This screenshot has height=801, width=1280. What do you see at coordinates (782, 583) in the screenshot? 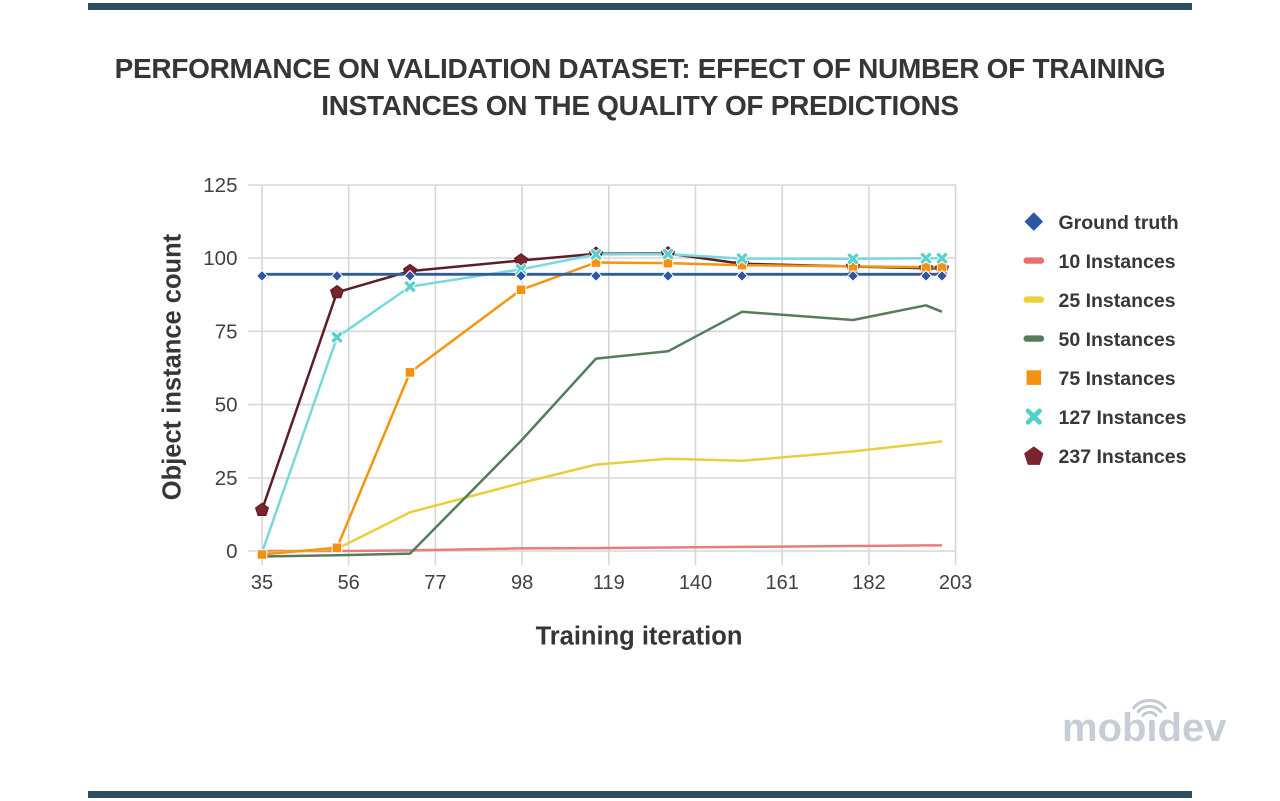
I see `svg-text: 161` at bounding box center [782, 583].